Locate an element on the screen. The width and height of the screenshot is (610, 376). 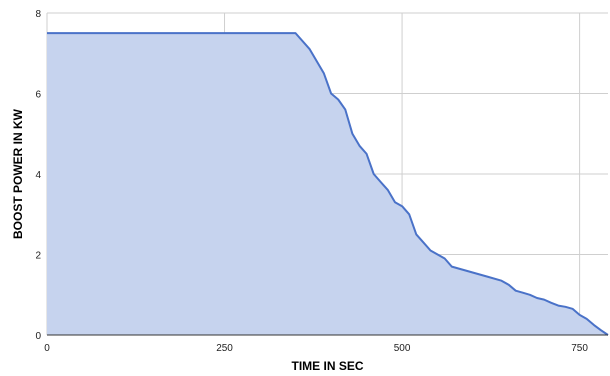
y-axis-title: BOOST POWER IN KW is located at coordinates (18, 173).